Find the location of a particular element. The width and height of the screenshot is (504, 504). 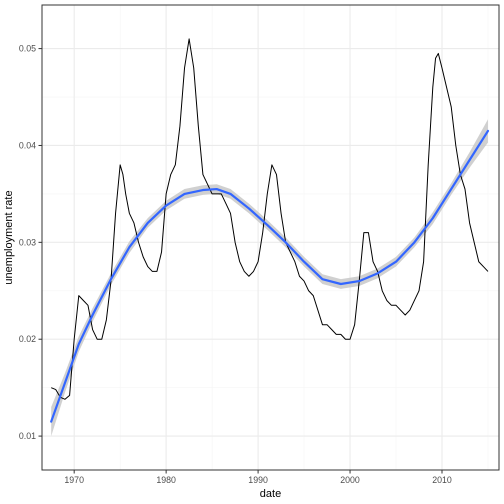

x-axis: 1970 1980 1990 2000 2010 date is located at coordinates (258, 485).